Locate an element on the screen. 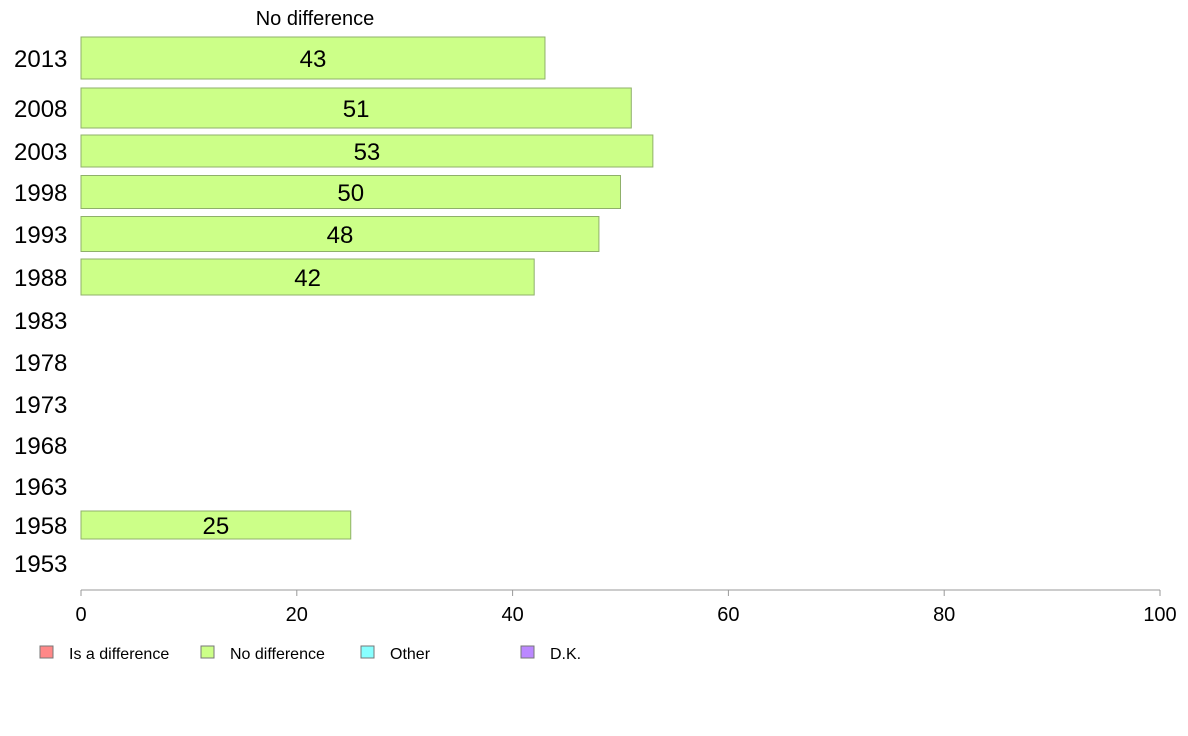  bar-value-label-2008: 51 is located at coordinates (356, 109).